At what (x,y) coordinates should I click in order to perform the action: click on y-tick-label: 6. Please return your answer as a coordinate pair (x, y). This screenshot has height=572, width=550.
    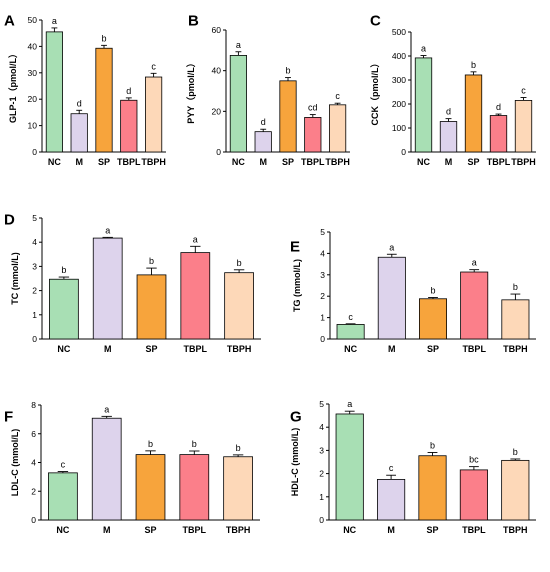
    Looking at the image, I should click on (33, 434).